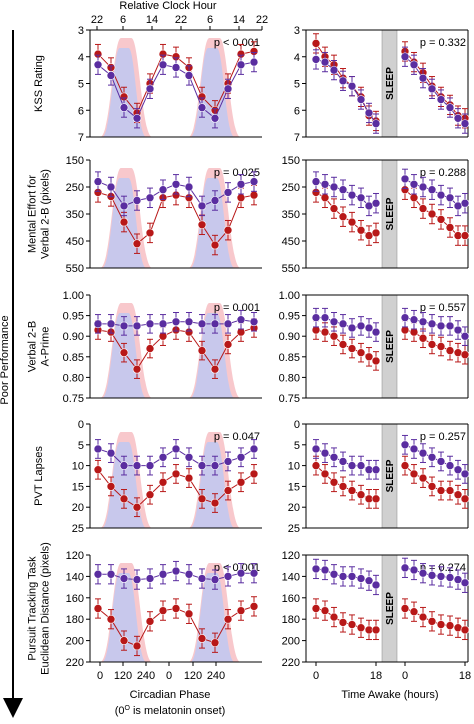 This screenshot has height=724, width=474. What do you see at coordinates (75, 242) in the screenshot?
I see `y-tick-label: 450` at bounding box center [75, 242].